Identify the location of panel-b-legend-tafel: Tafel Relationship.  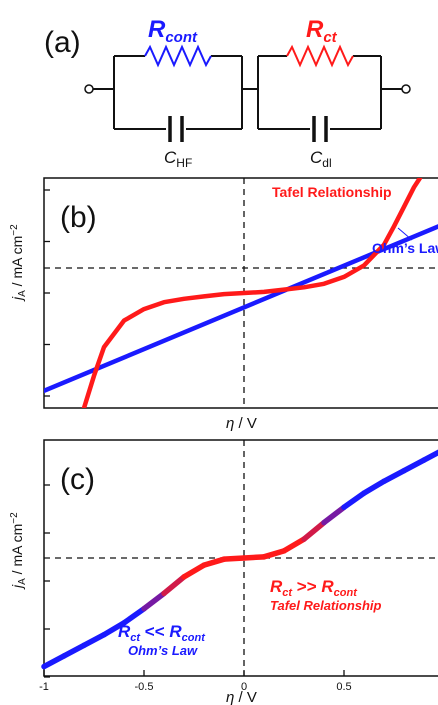
(332, 192).